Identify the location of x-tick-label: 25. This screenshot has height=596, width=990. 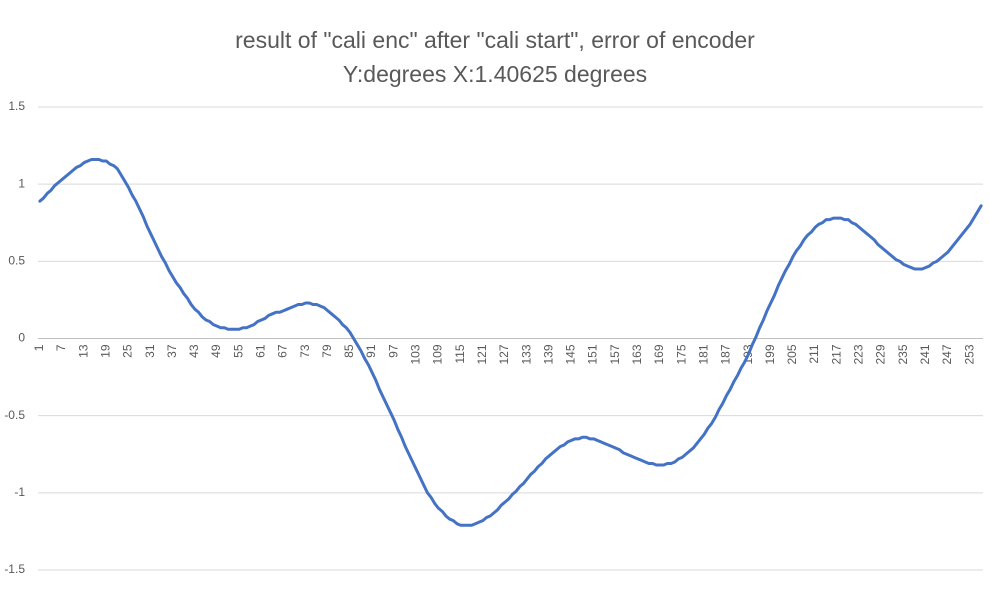
(128, 351).